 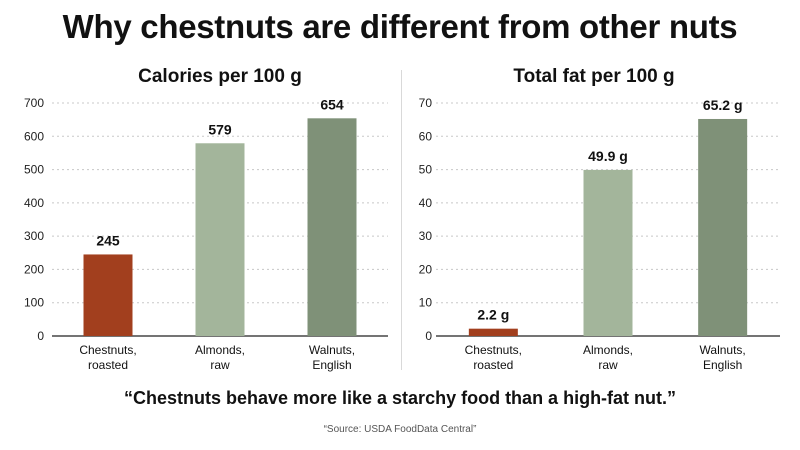 What do you see at coordinates (594, 76) in the screenshot?
I see `fat-chart-title: Total fat per 100 g` at bounding box center [594, 76].